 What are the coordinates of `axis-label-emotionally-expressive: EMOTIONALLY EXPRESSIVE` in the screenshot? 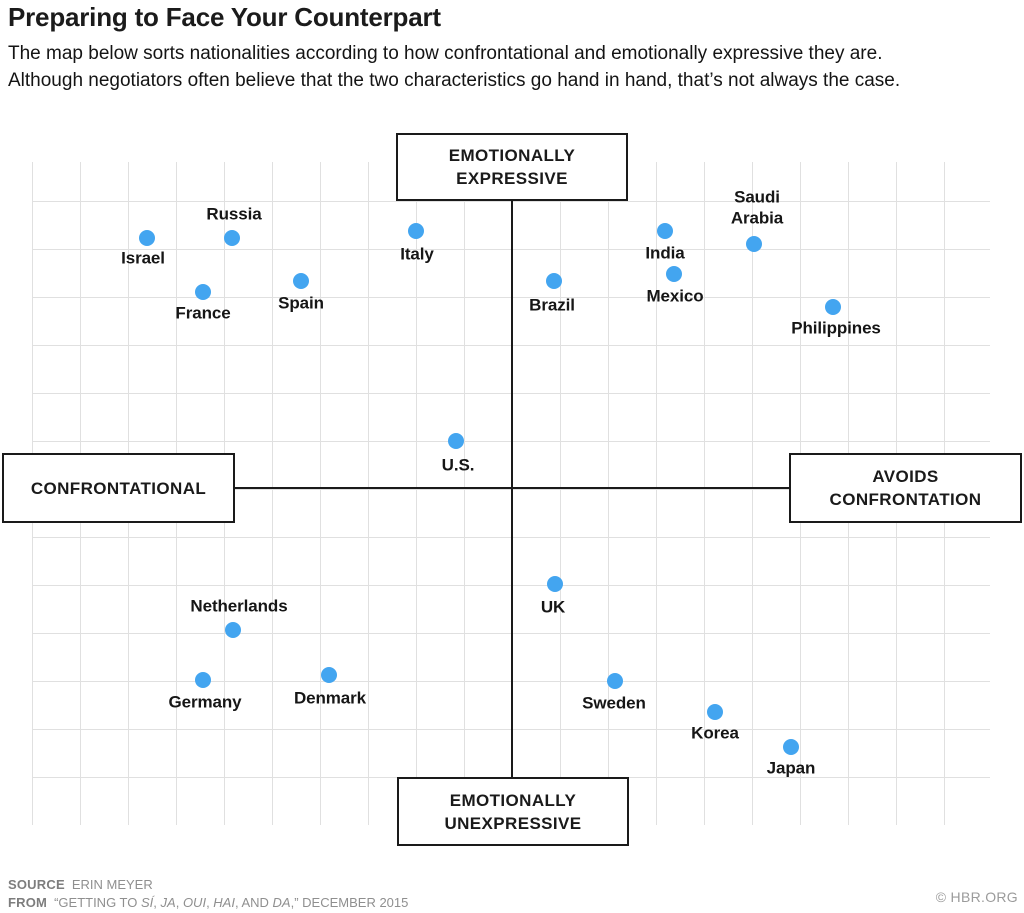 It's located at (512, 167).